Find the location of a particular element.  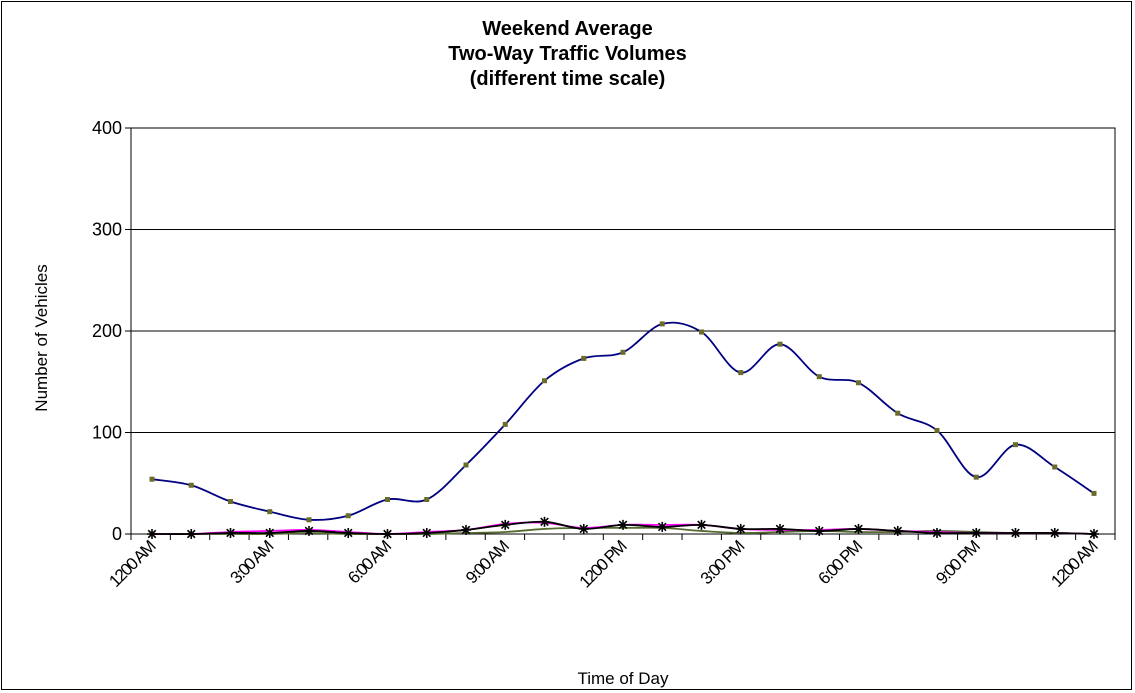

y-axis-title: Number of Vehicles is located at coordinates (41, 337).